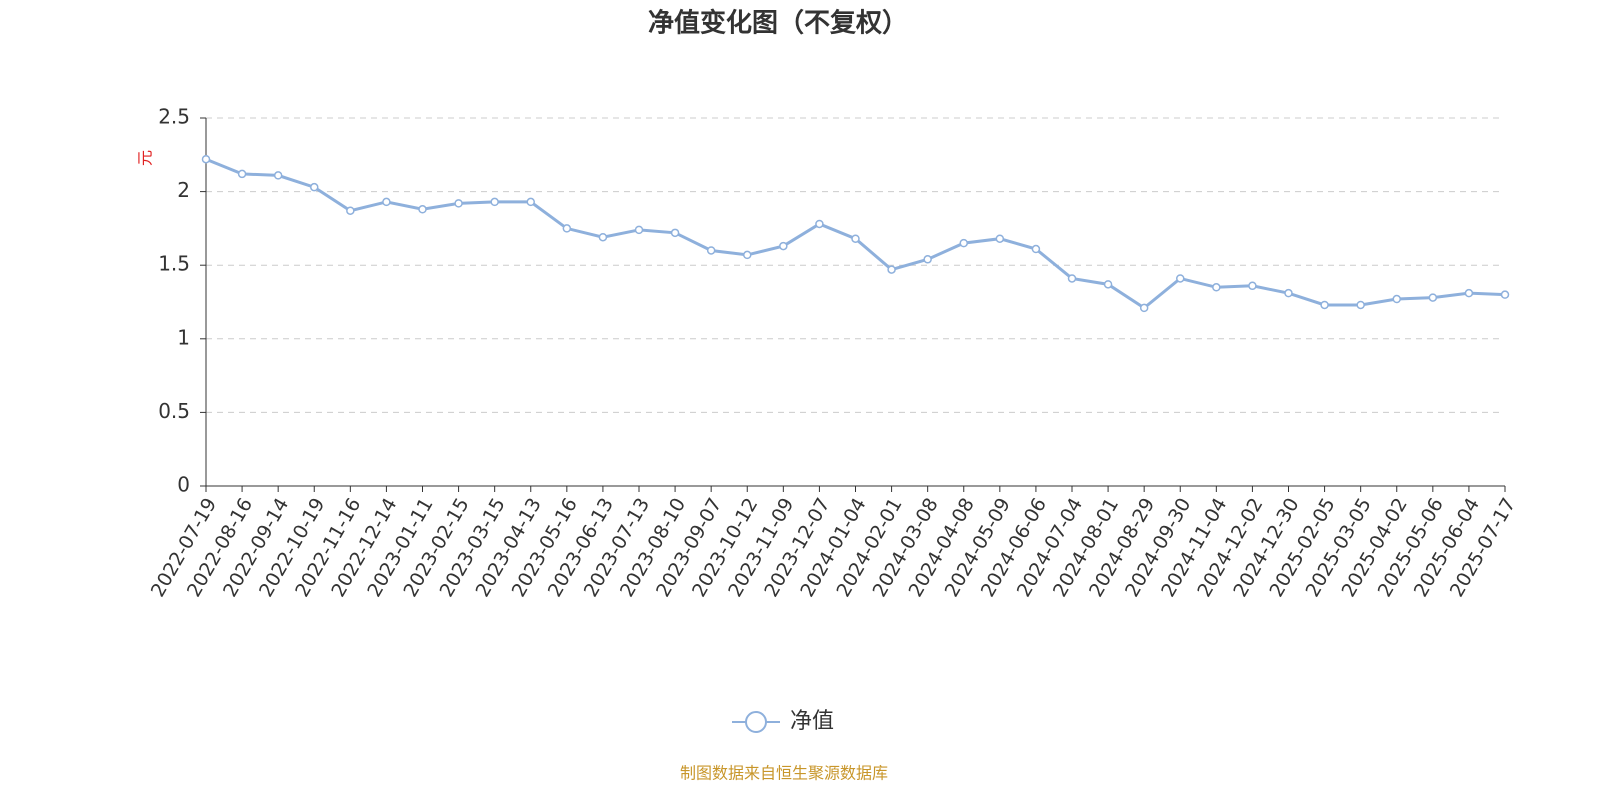 The width and height of the screenshot is (1600, 804). Describe the element at coordinates (183, 485) in the screenshot. I see `y-tick-label: 0` at that location.